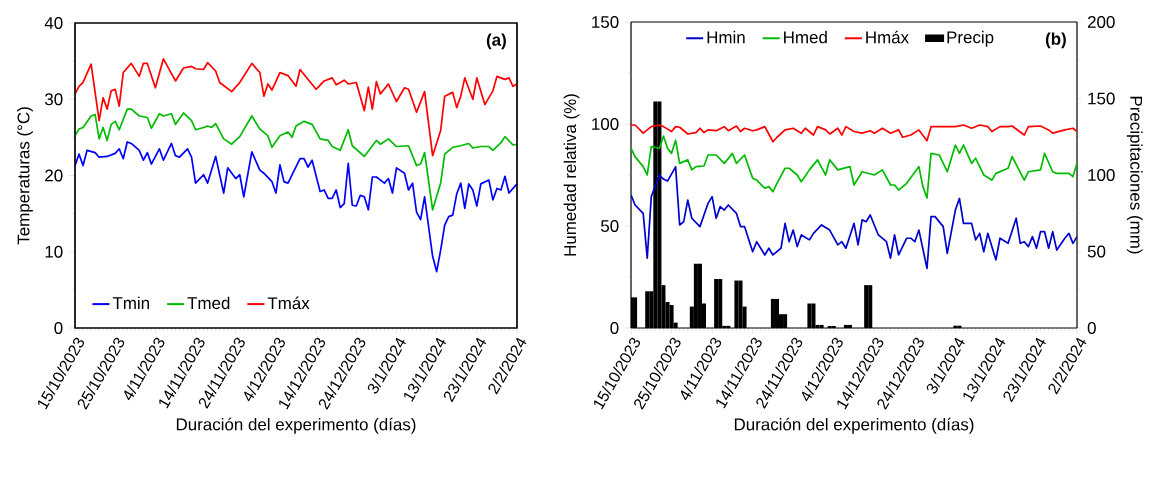 This screenshot has width=1158, height=491. Describe the element at coordinates (1134, 175) in the screenshot. I see `y2-axis-title: Precipitaciones (mm)` at that location.